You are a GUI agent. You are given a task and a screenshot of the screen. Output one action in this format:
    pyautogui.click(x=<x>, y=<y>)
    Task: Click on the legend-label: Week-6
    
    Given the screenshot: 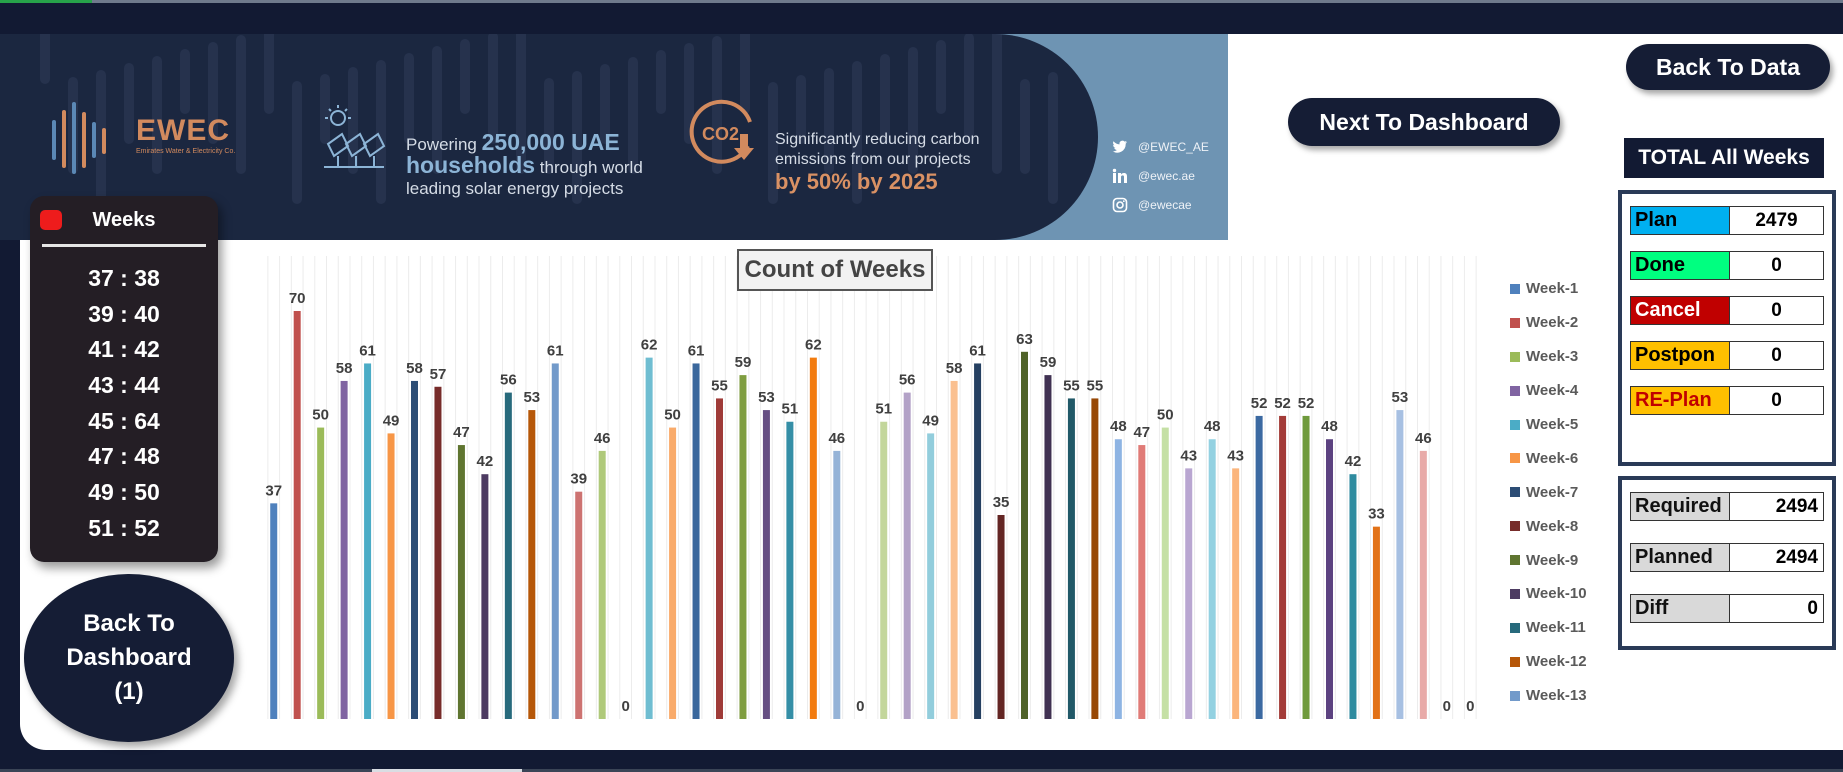 What is the action you would take?
    pyautogui.click(x=1552, y=458)
    